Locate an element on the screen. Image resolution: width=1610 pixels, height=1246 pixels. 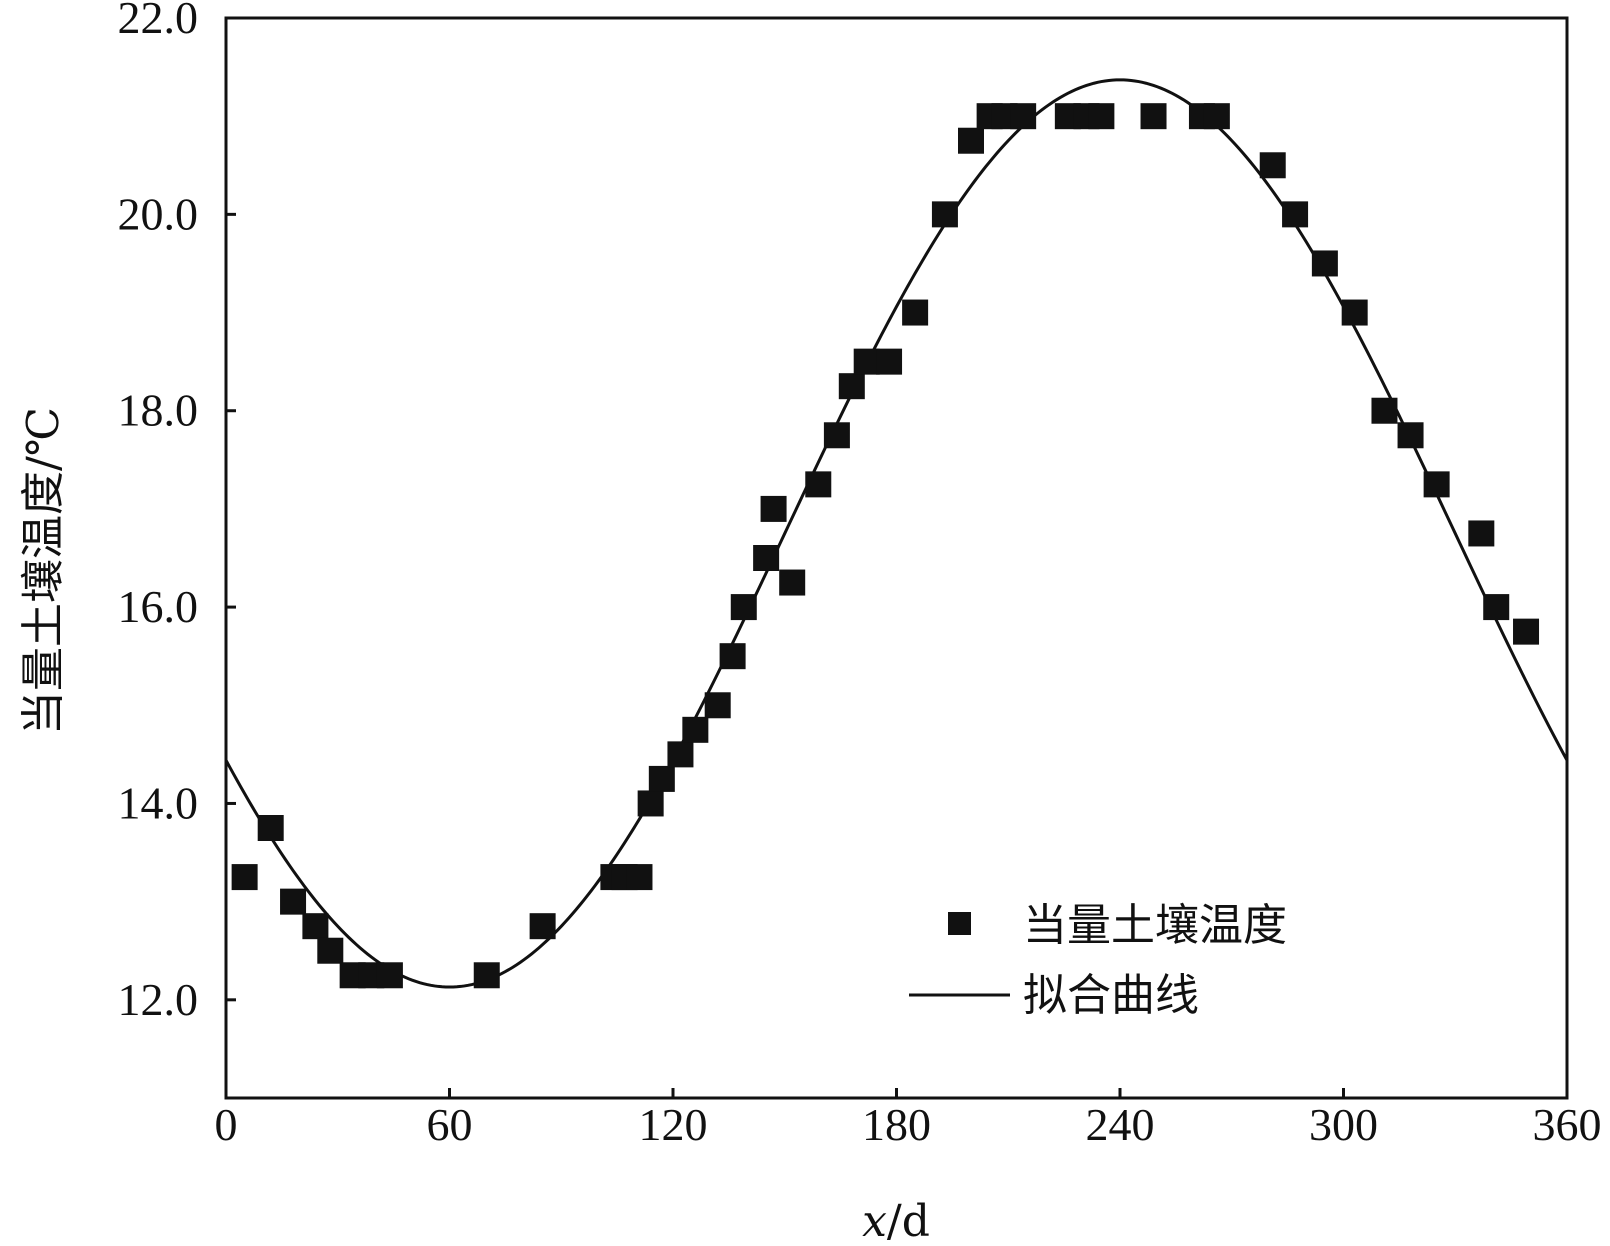
x-tick-label: 240 is located at coordinates (1120, 1124).